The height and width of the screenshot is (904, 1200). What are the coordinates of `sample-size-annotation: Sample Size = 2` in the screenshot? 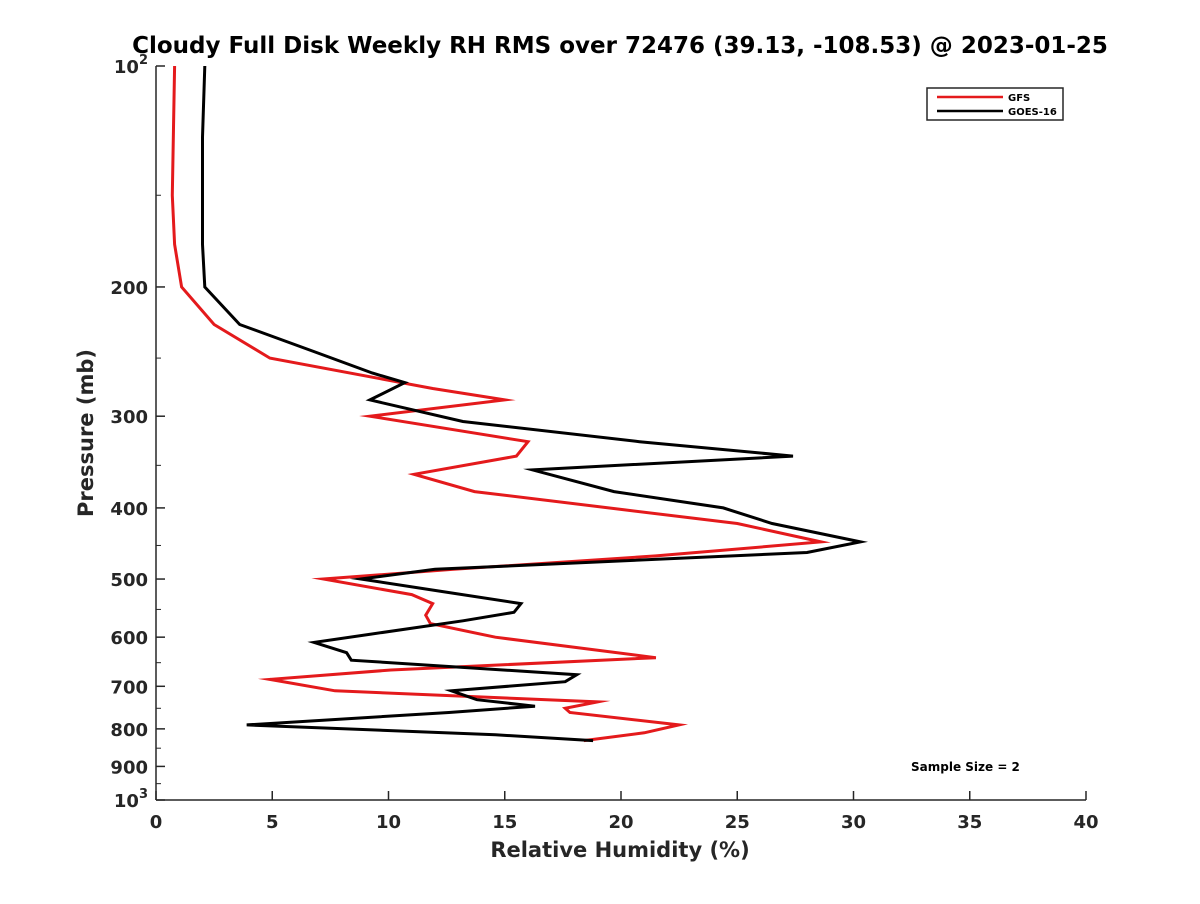 It's located at (965, 767).